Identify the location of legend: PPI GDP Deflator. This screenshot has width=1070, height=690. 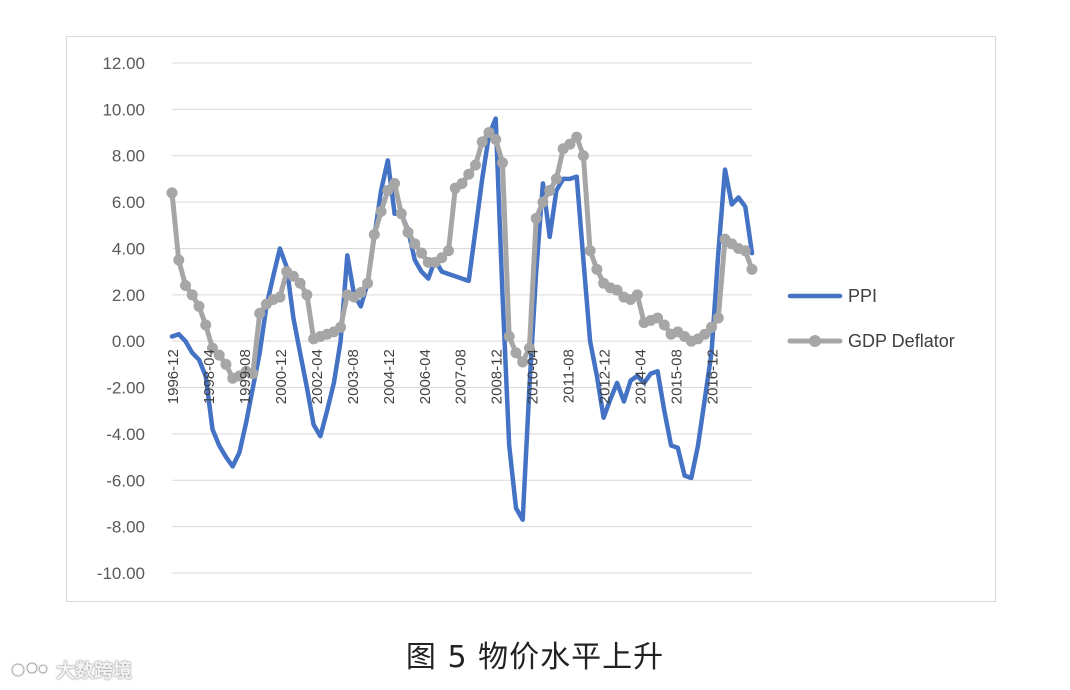
(871, 318).